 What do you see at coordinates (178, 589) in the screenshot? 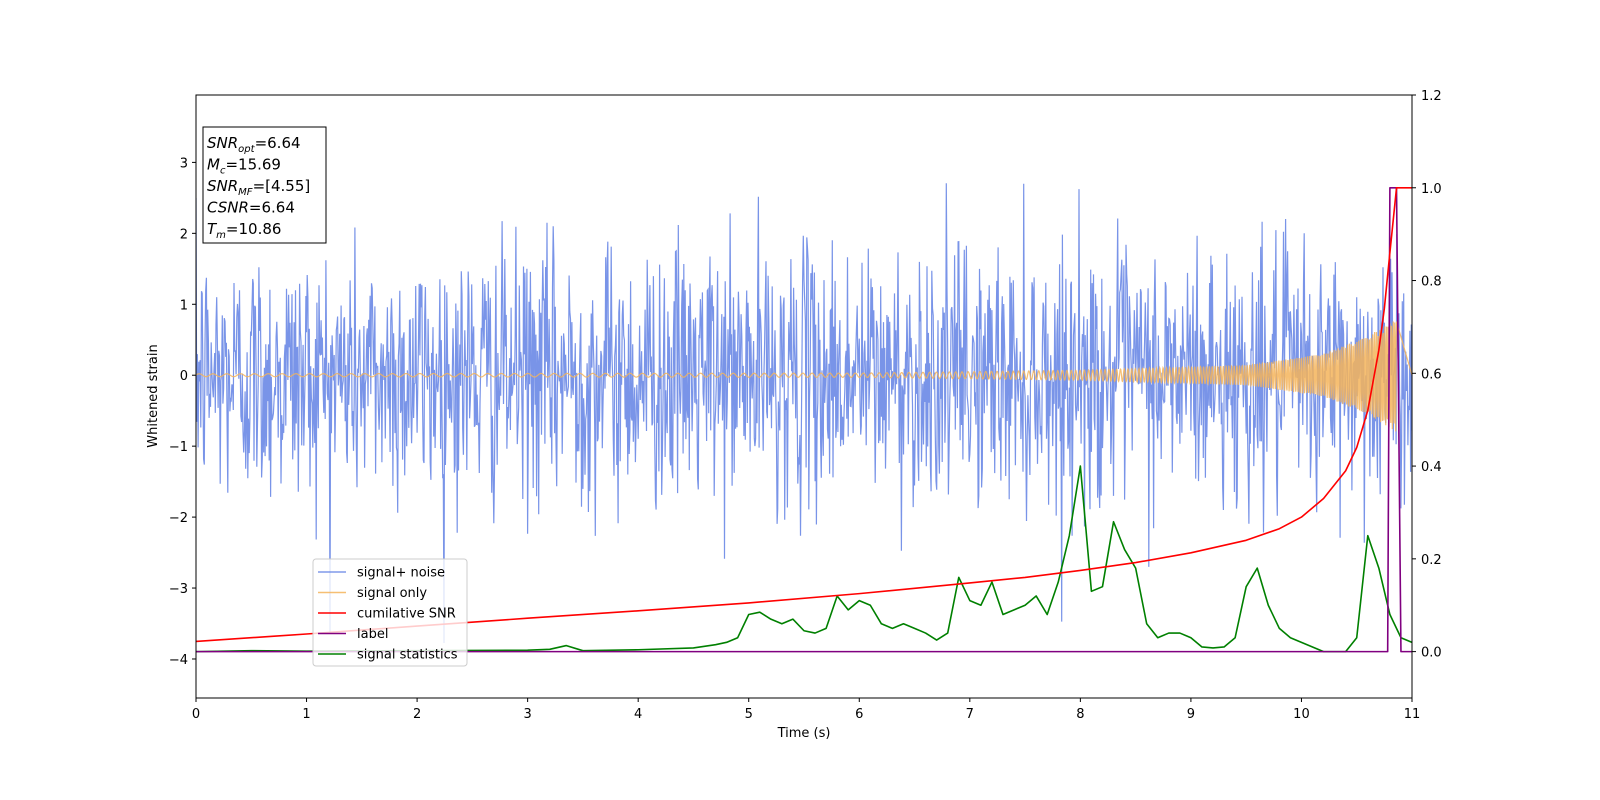
I see `y-tick-label: −3` at bounding box center [178, 589].